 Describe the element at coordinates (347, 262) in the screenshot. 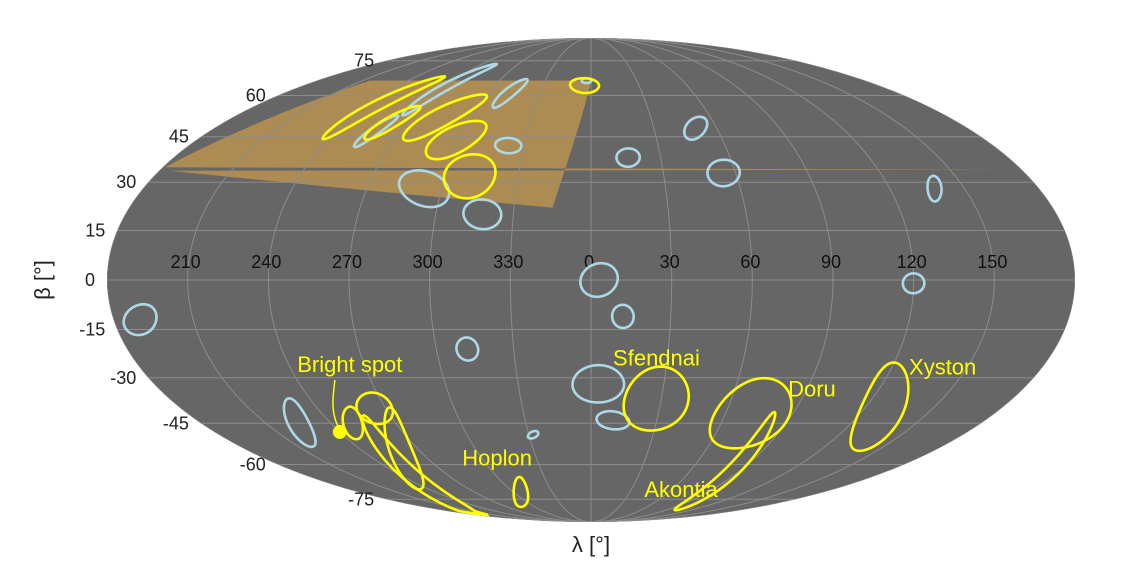

I see `x-tick-label: 270` at that location.